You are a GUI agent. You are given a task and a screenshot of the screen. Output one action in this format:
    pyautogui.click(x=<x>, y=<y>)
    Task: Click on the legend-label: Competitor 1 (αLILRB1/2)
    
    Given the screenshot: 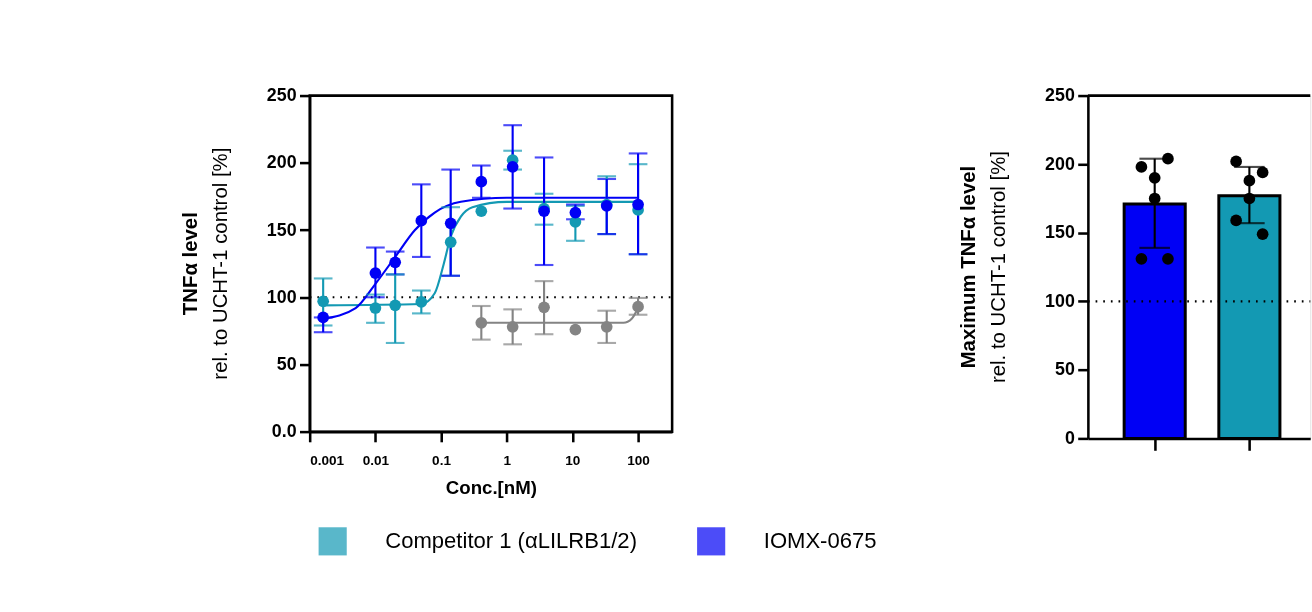 What is the action you would take?
    pyautogui.click(x=511, y=541)
    